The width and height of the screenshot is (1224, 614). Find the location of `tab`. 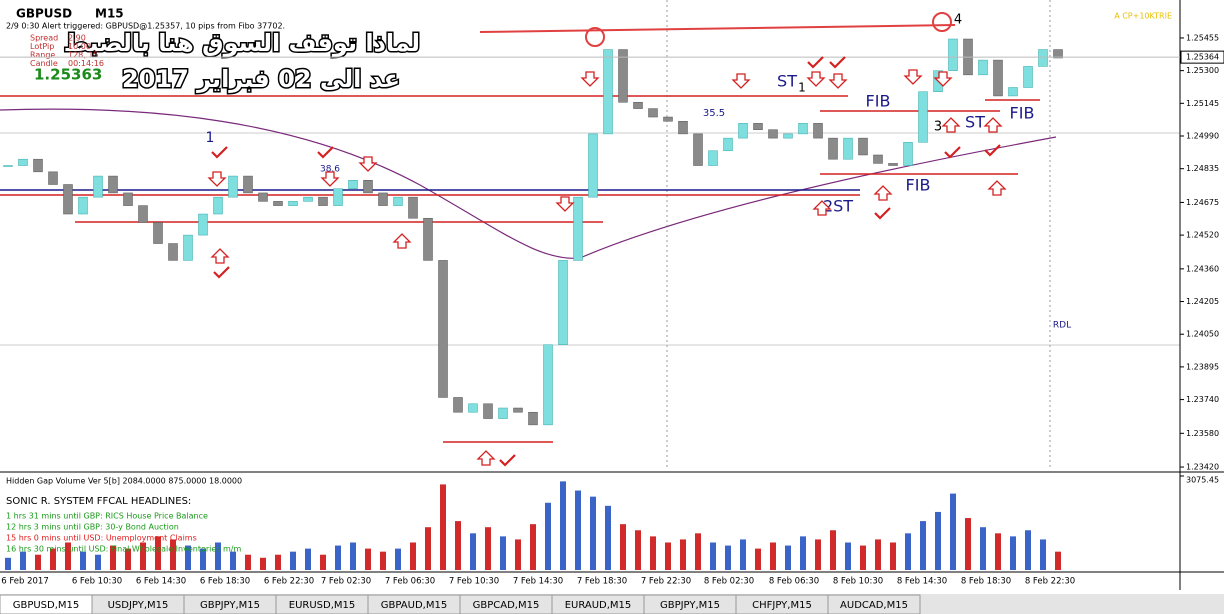

tab is located at coordinates (874, 604).